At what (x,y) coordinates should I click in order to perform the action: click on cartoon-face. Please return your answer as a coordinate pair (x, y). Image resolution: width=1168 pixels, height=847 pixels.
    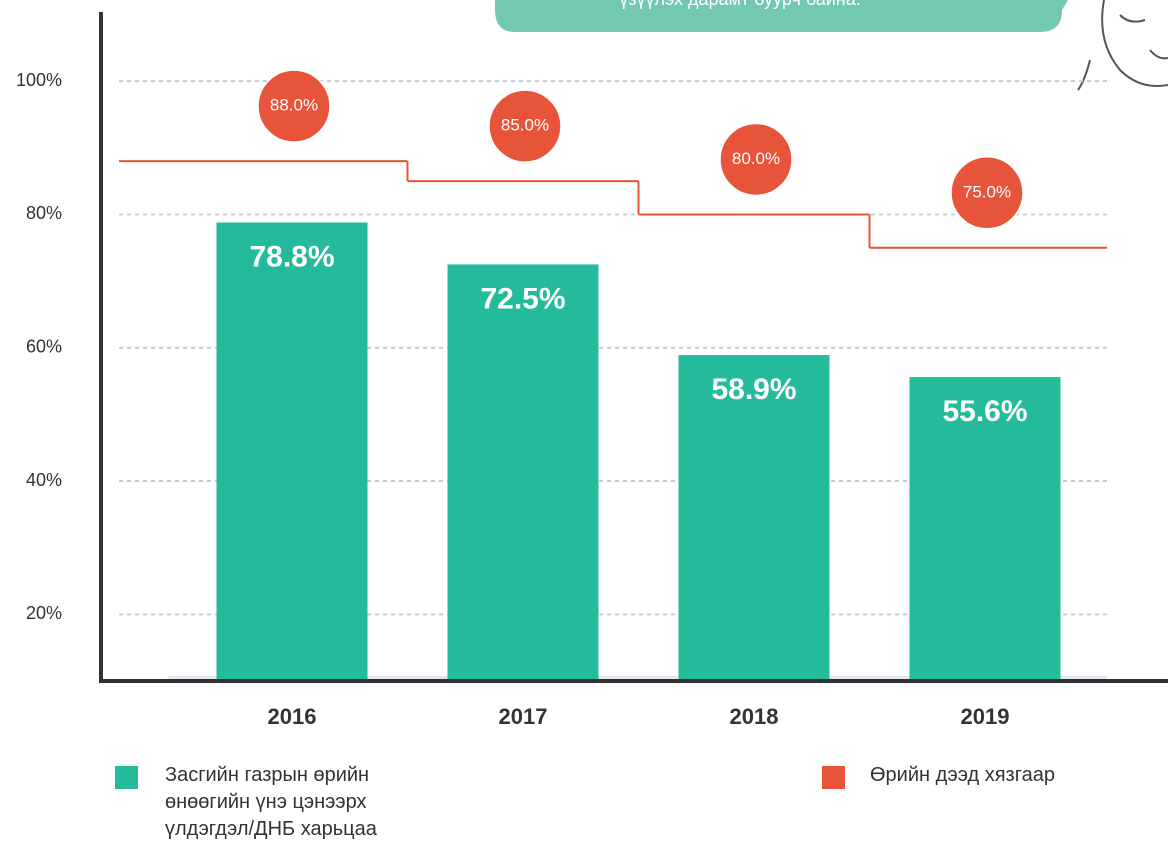
    Looking at the image, I should click on (1122, 45).